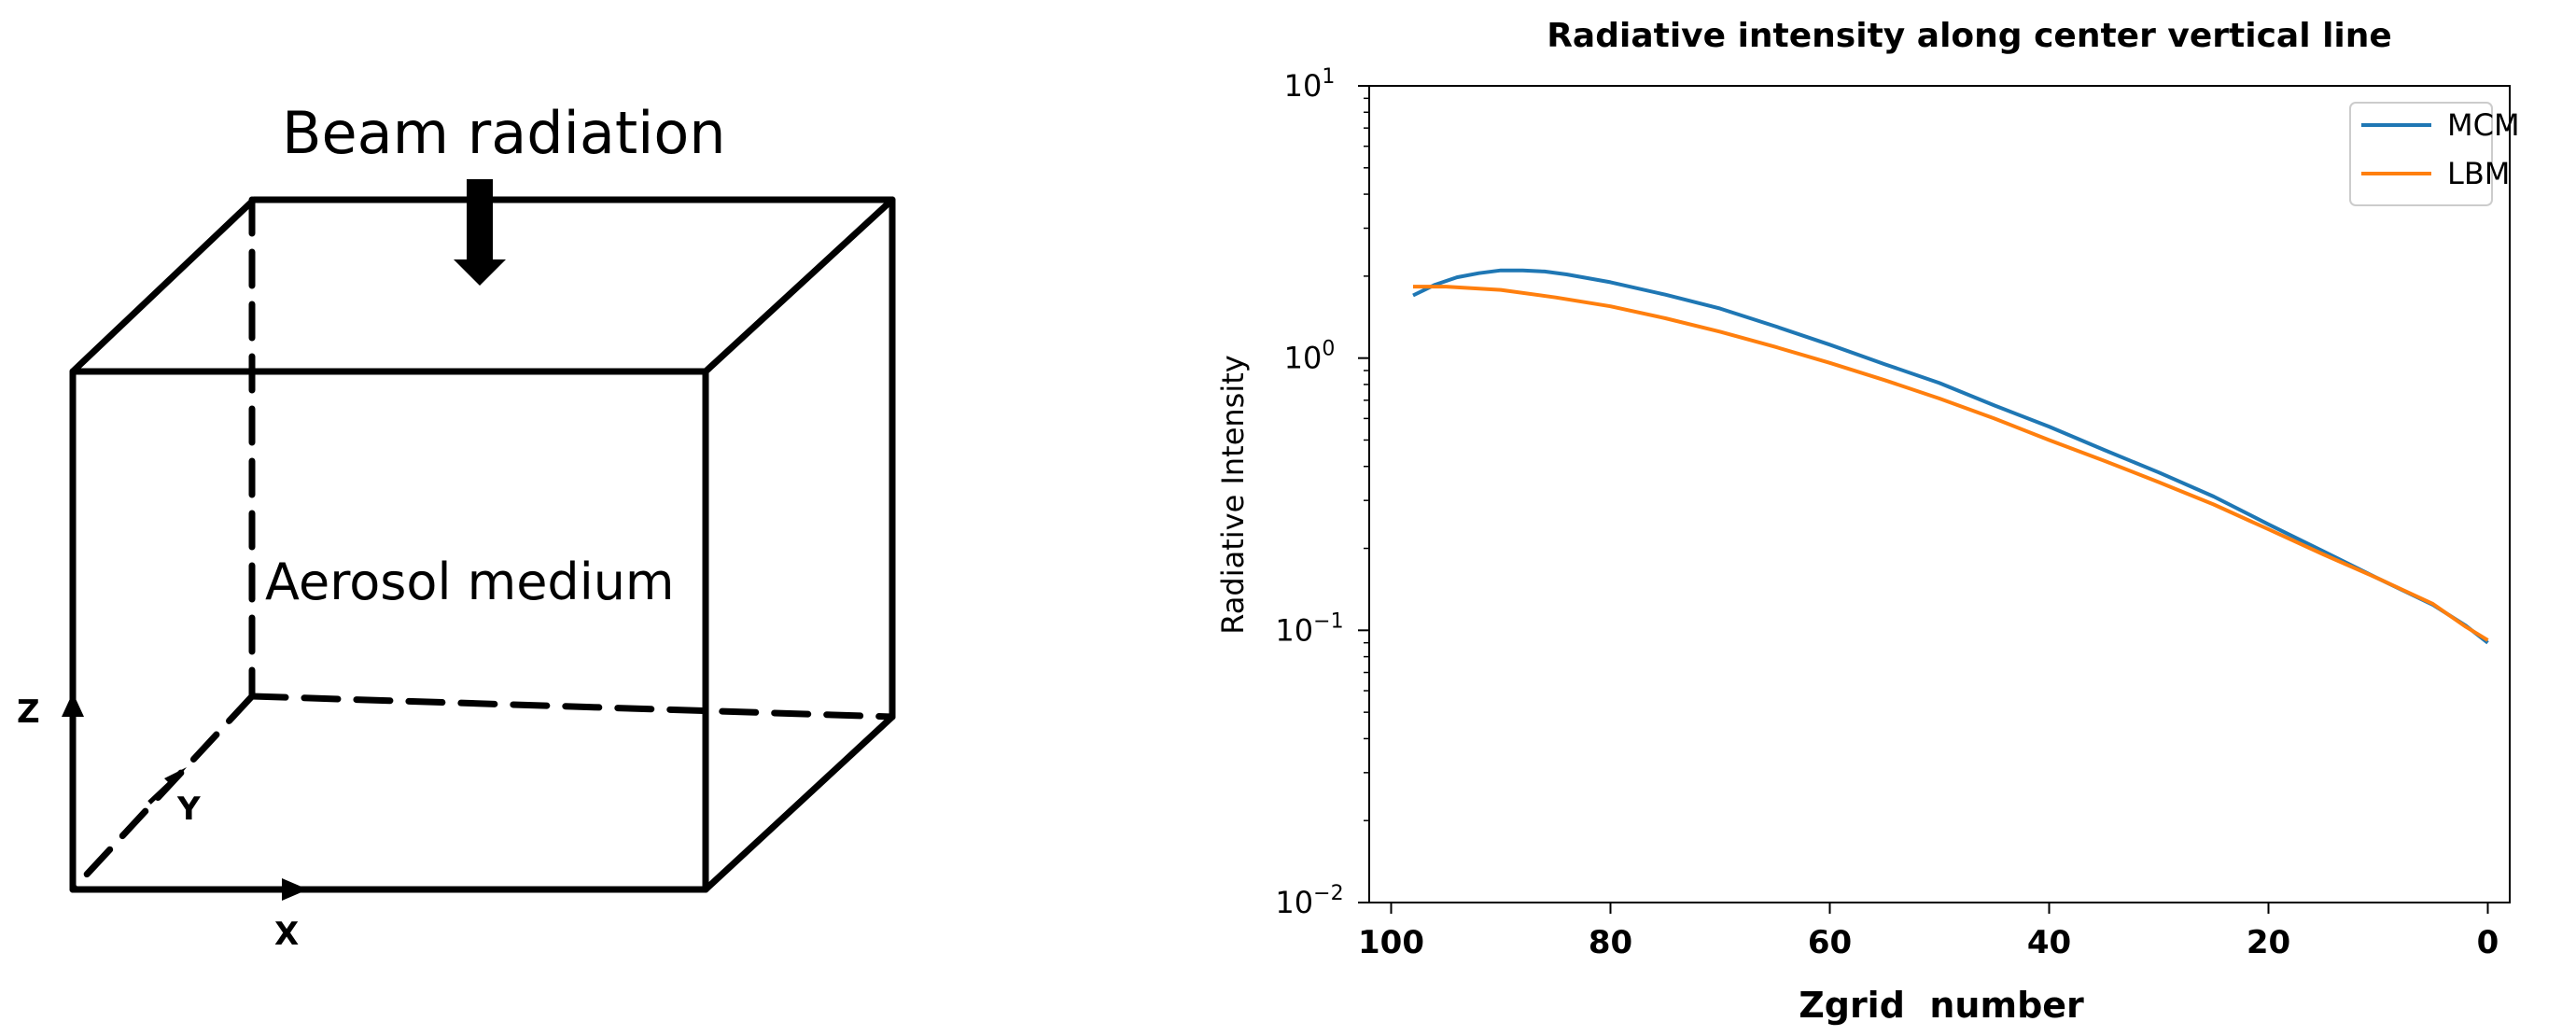  I want to click on legend-box, so click(2421, 154).